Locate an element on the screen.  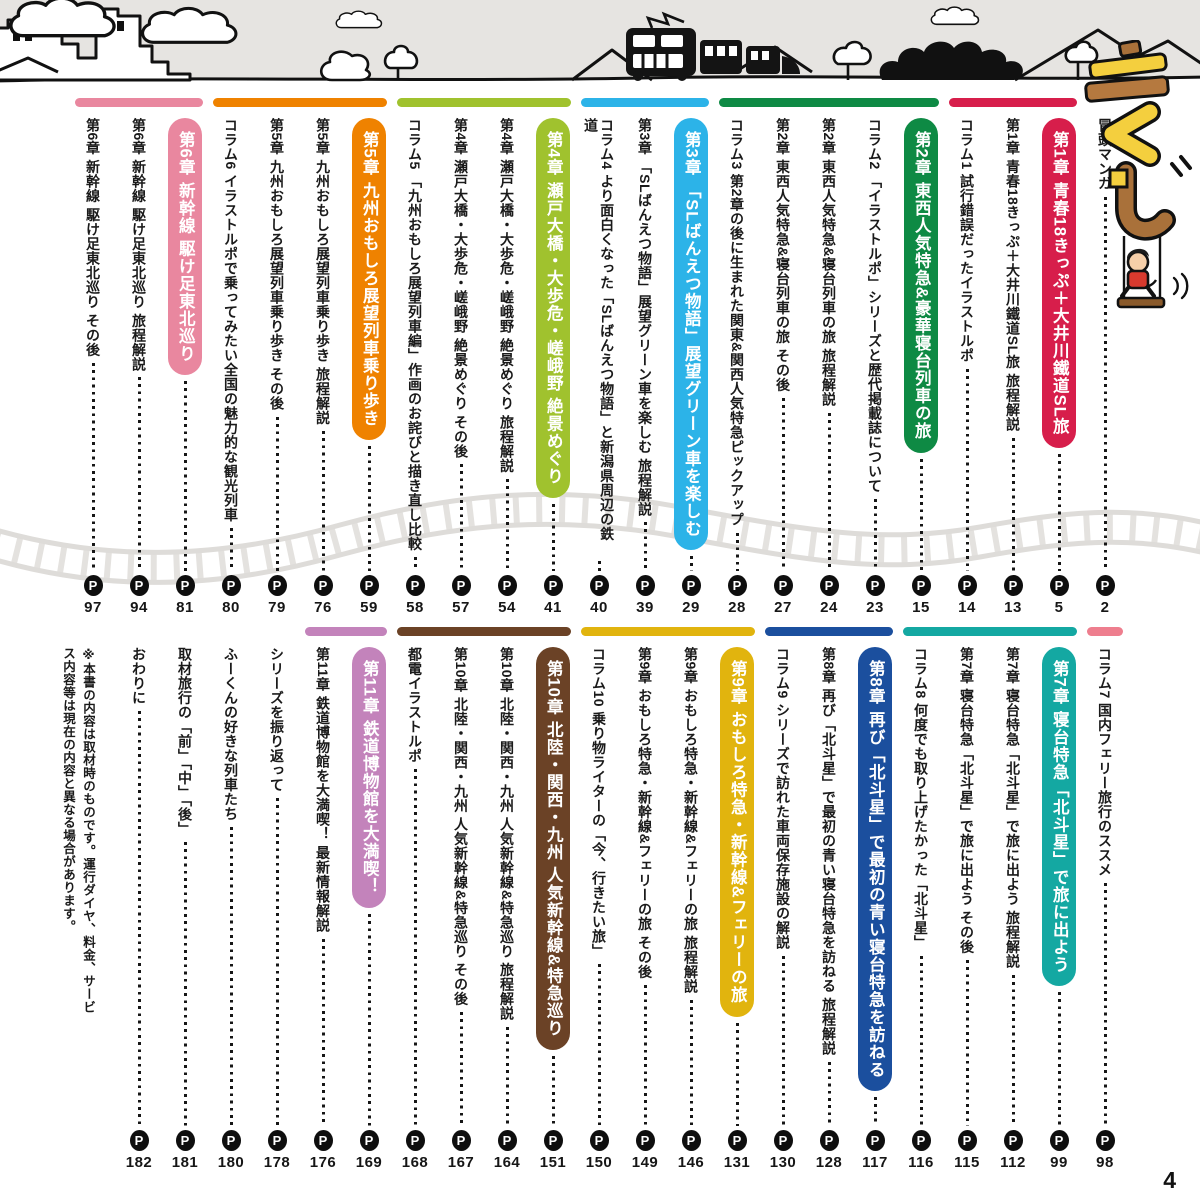
entry-page-number: 176 is located at coordinates (323, 1162).